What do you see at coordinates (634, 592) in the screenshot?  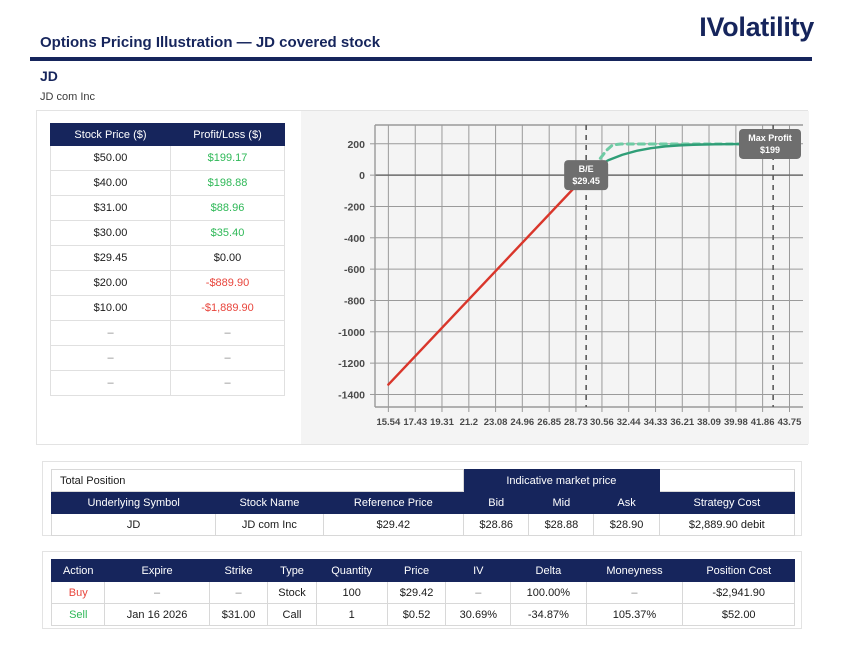 I see `leg-cell-7: –` at bounding box center [634, 592].